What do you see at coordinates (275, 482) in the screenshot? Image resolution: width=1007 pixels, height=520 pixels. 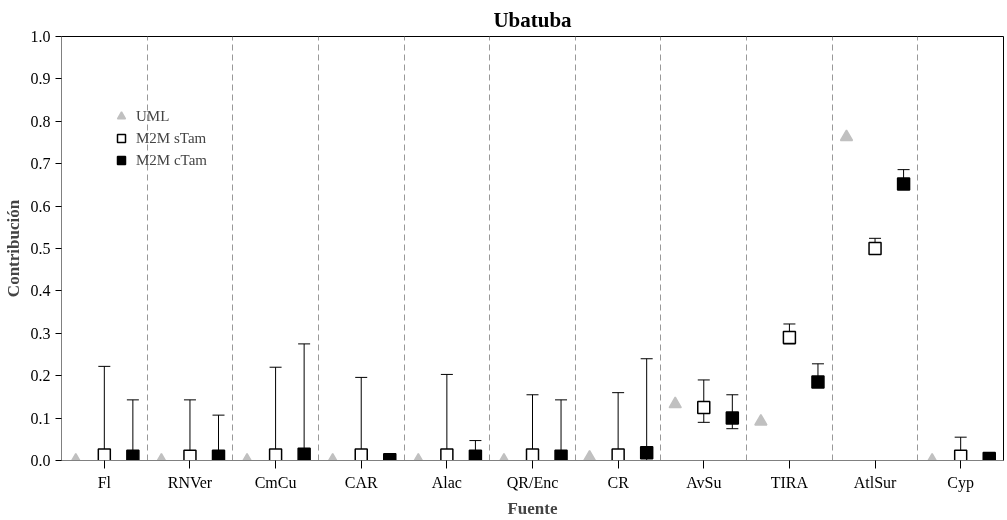 I see `x-tick-label: CmCu` at bounding box center [275, 482].